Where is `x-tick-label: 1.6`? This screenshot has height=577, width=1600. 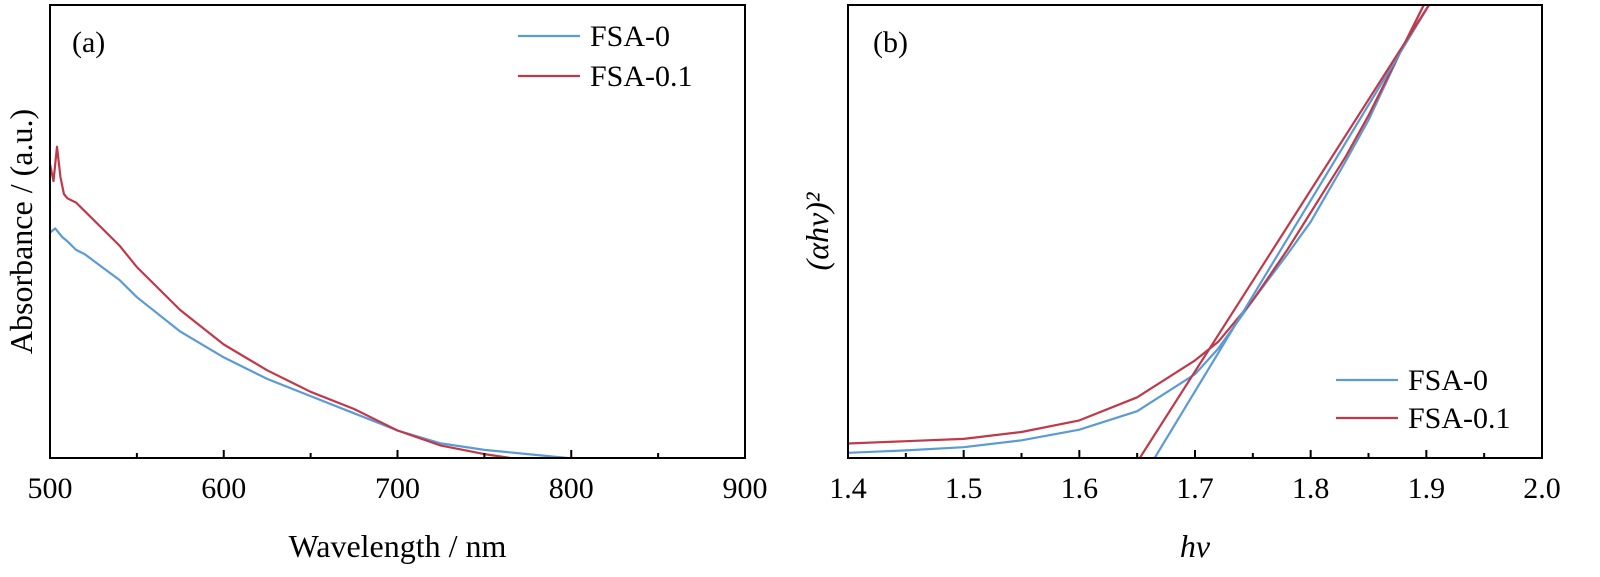 x-tick-label: 1.6 is located at coordinates (1080, 488).